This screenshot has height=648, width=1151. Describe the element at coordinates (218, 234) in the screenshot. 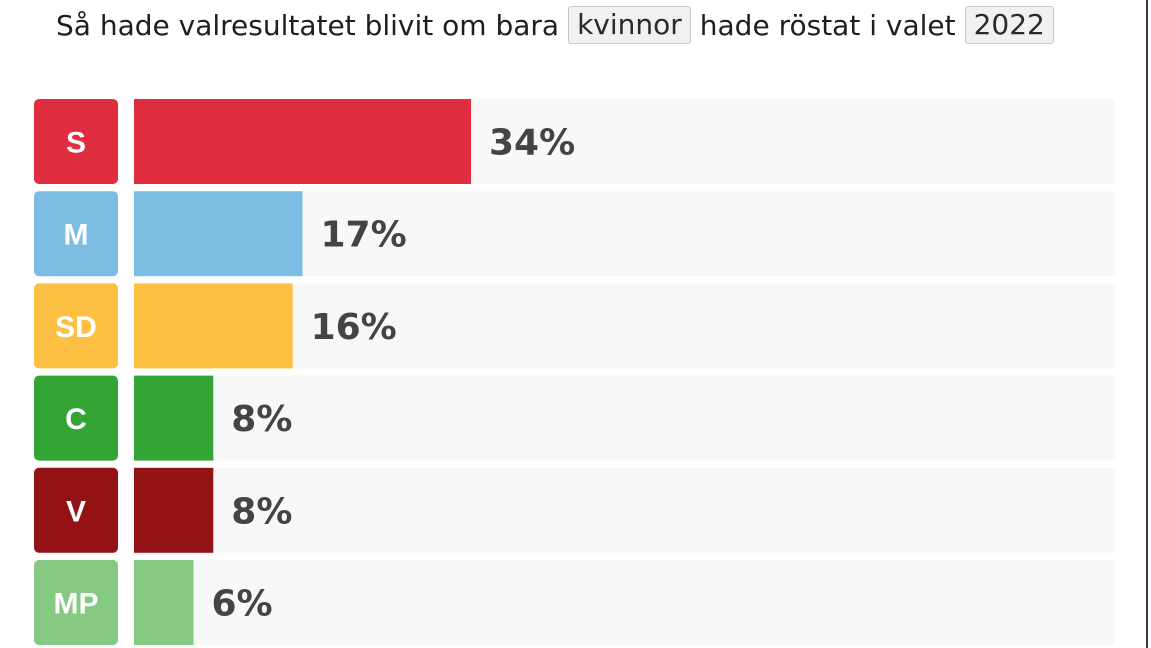

I see `bar-m` at that location.